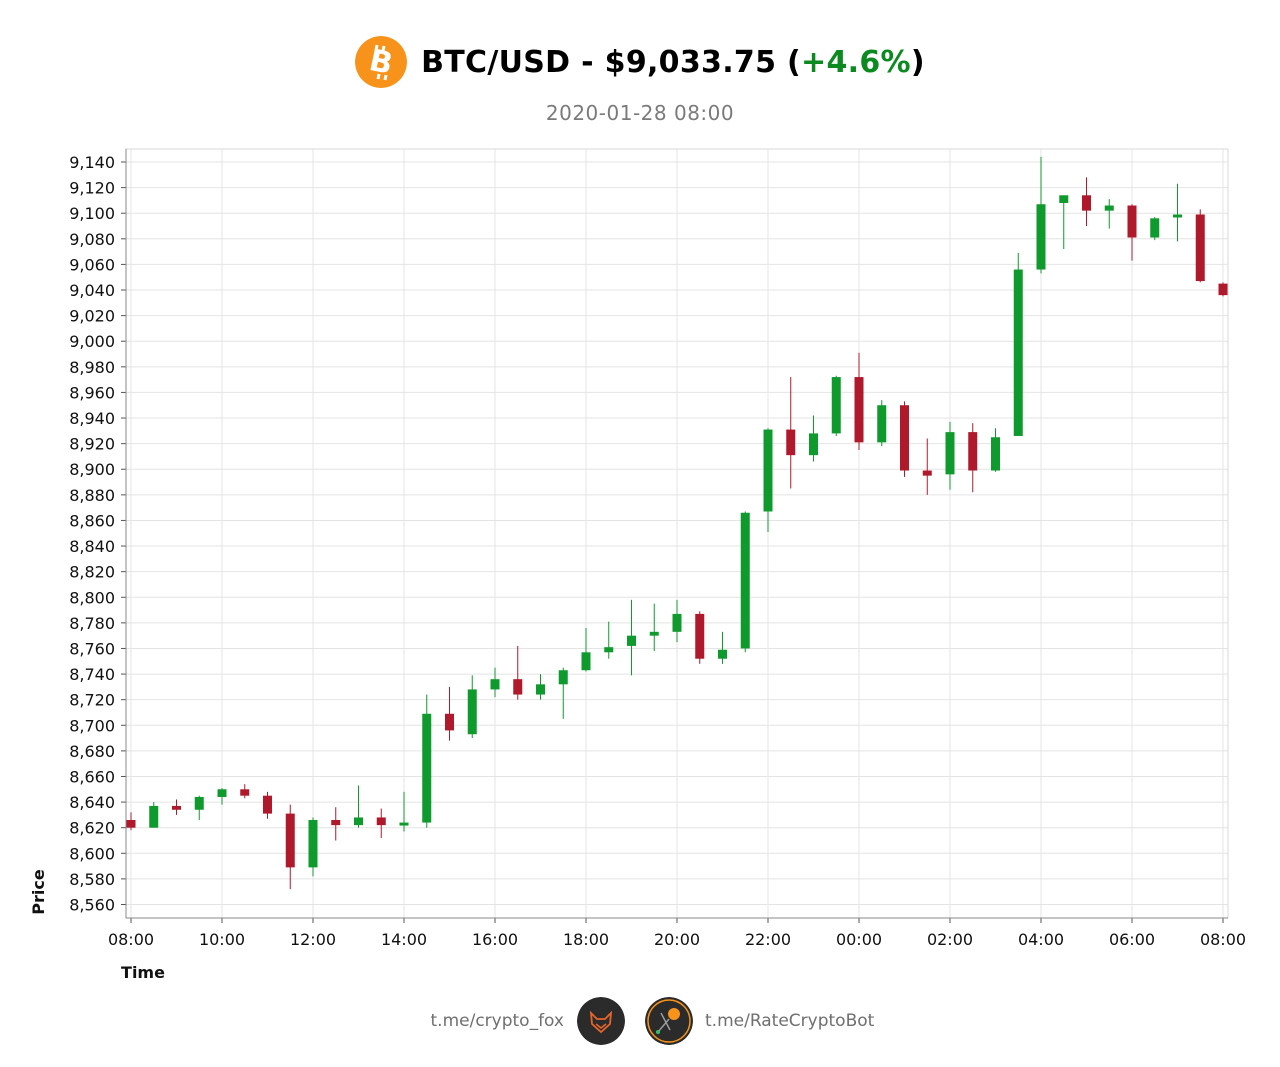  Describe the element at coordinates (92, 905) in the screenshot. I see `y-tick-label: 8,560` at that location.